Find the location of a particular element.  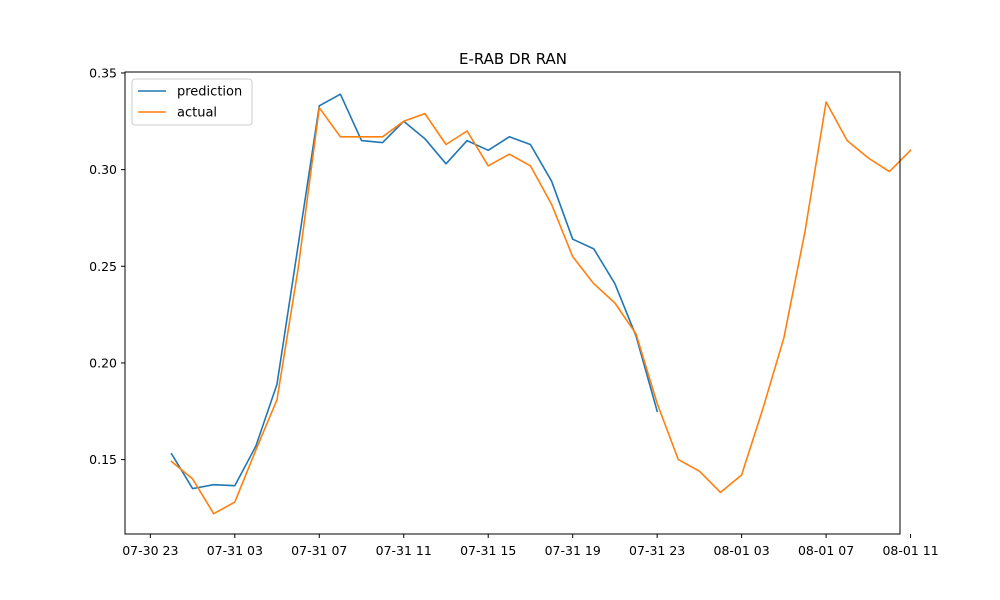

legend-label-actual: actual is located at coordinates (197, 113).